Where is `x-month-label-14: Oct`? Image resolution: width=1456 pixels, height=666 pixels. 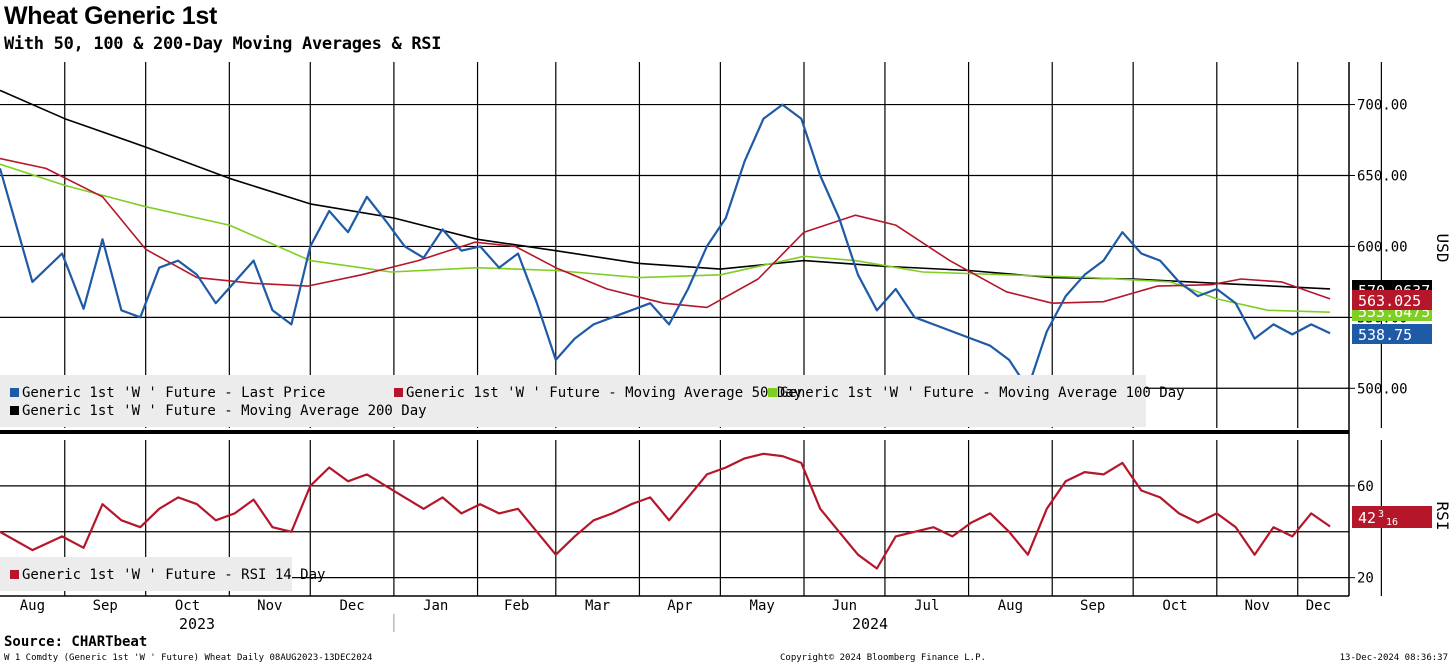 x-month-label-14: Oct is located at coordinates (1174, 606).